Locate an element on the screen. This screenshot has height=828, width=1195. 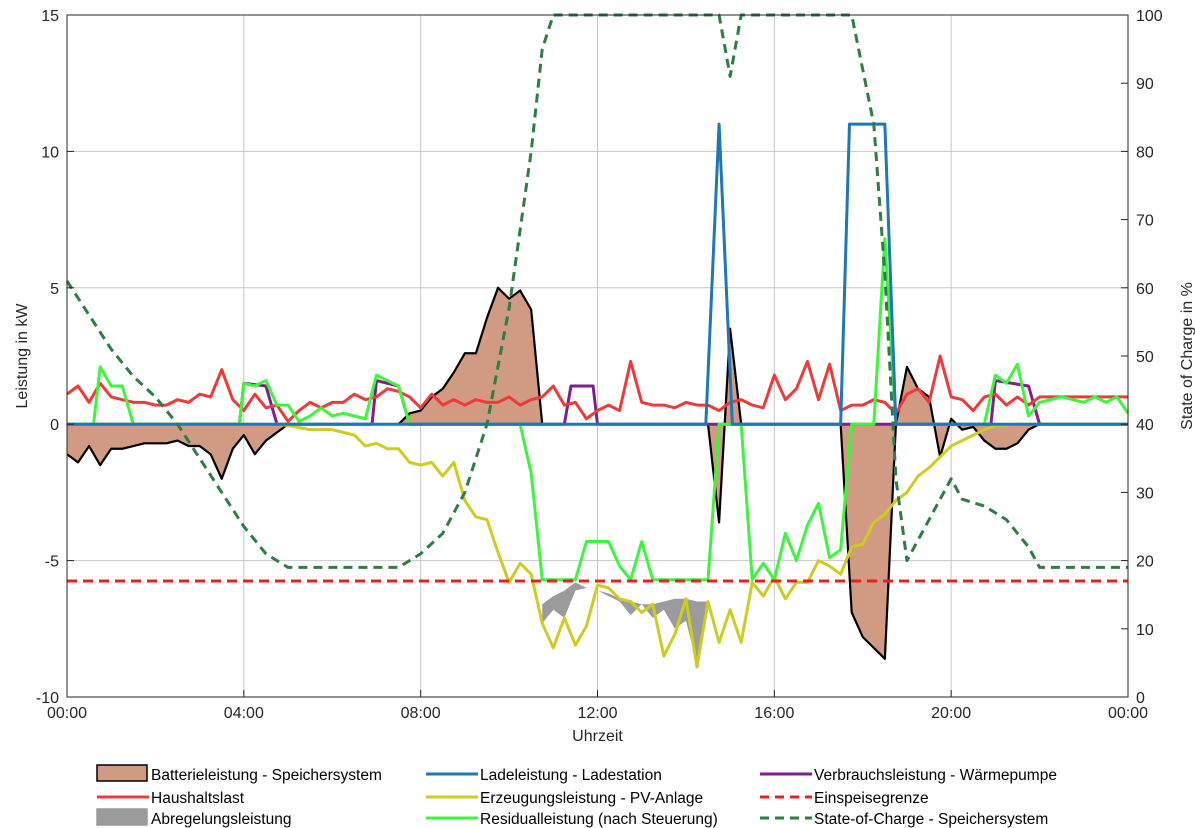
y-right-tick-label-1: 10 is located at coordinates (1145, 630).